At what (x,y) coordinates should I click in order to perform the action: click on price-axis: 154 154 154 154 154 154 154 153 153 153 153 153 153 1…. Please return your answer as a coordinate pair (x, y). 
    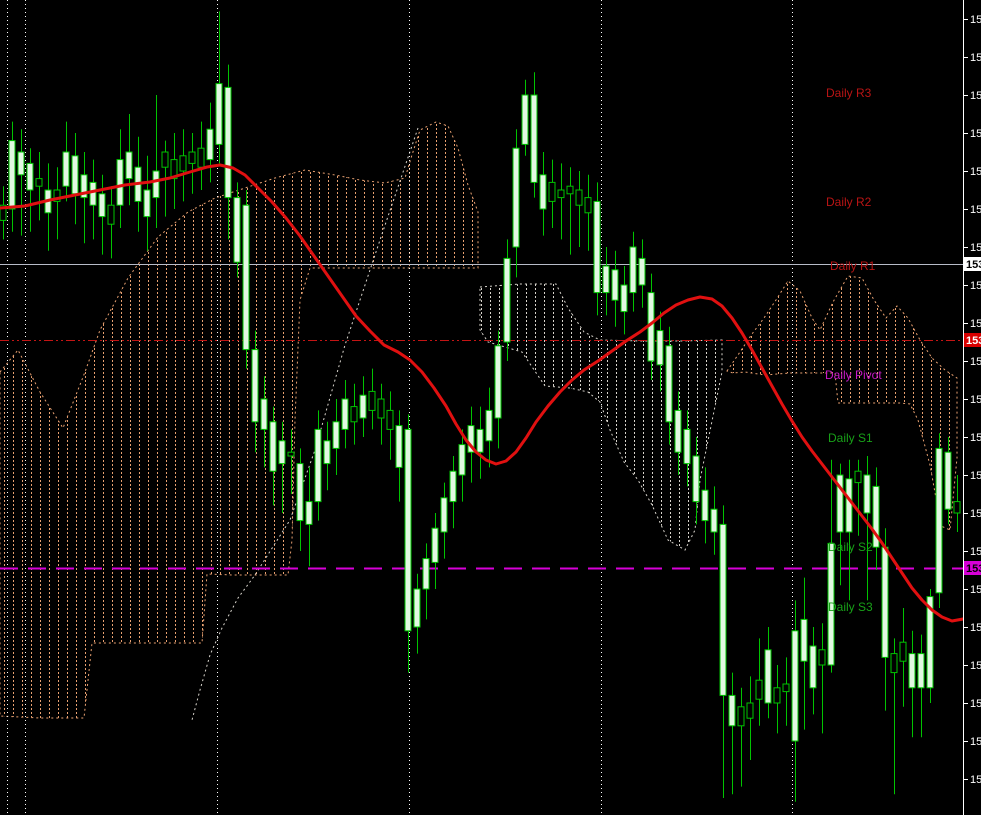
    Looking at the image, I should click on (972, 407).